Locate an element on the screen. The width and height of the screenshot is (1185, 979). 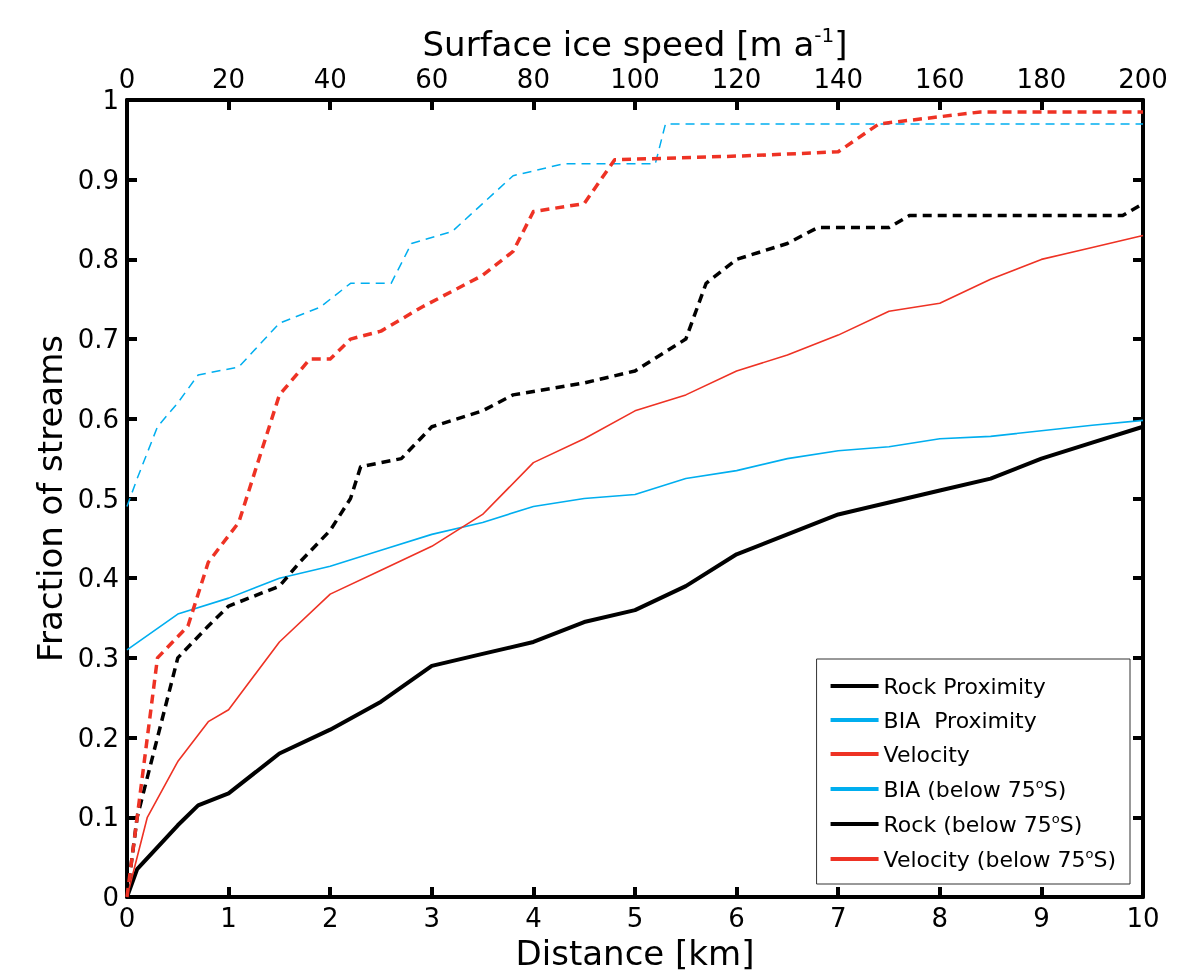
x-tick-label: 4 is located at coordinates (533, 918).